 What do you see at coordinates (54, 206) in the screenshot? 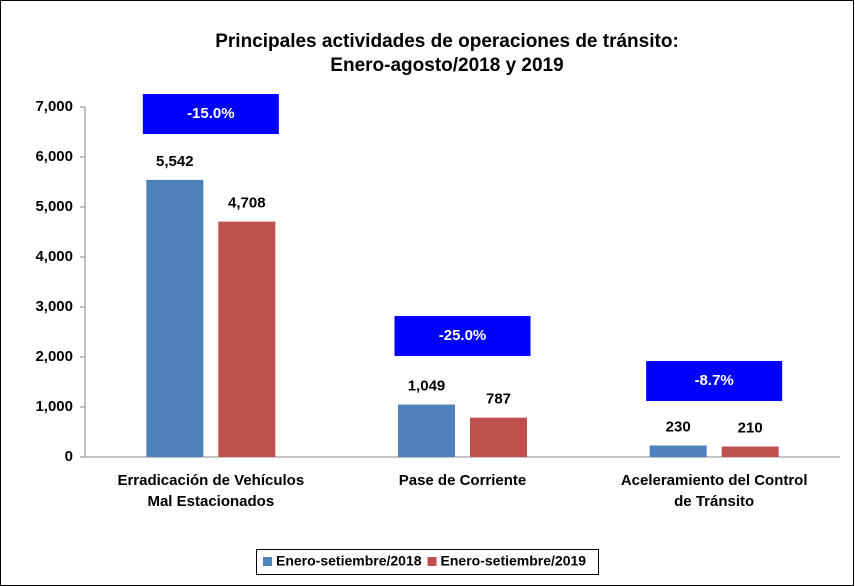
I see `y-tick-label: 5,000` at bounding box center [54, 206].